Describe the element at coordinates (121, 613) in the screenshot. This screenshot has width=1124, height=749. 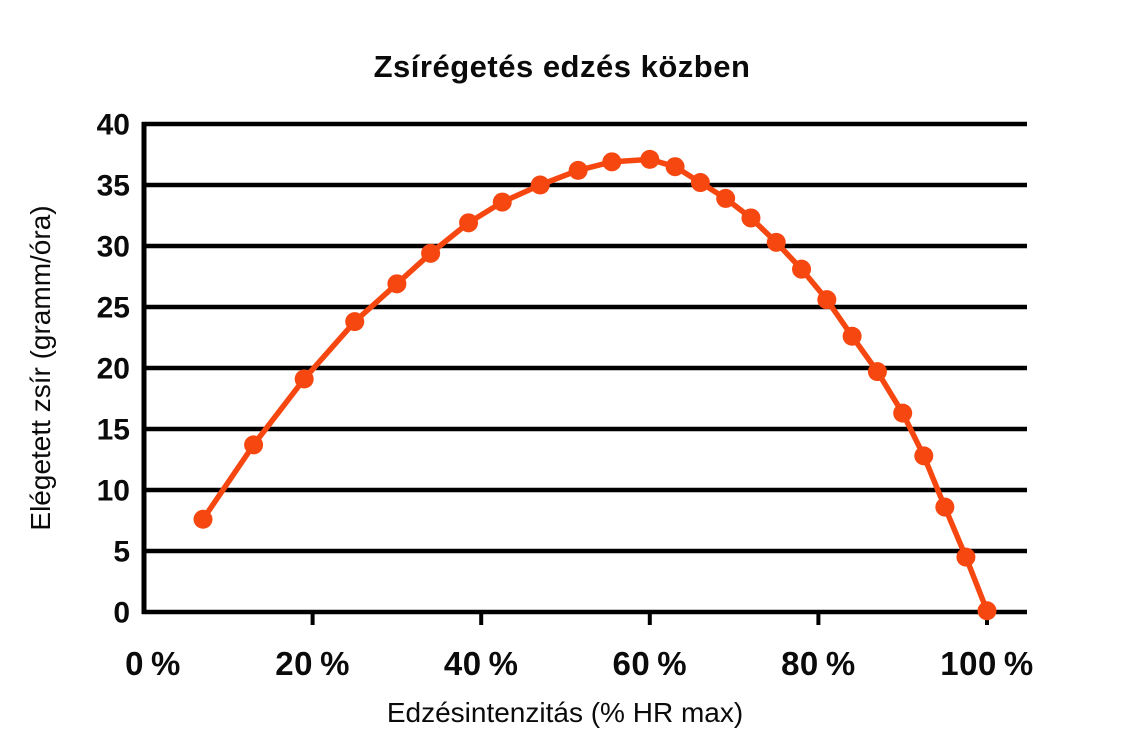
I see `y-tick-label: 0` at that location.